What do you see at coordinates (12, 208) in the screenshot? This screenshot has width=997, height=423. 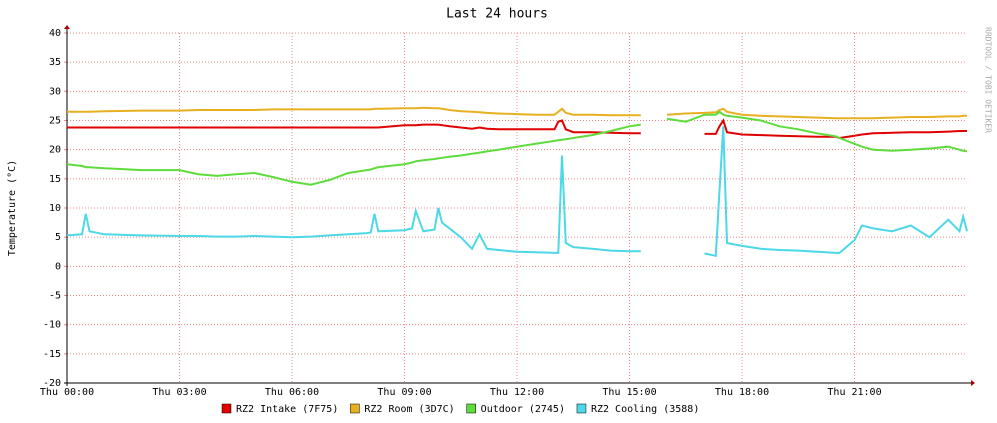 I see `y-axis-label: Temperature (°C)` at bounding box center [12, 208].